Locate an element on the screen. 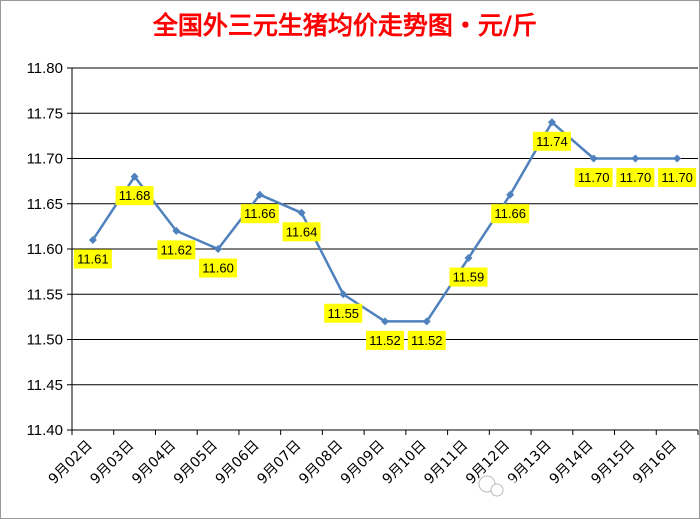  y-tick-label: 11.75 is located at coordinates (45, 113).